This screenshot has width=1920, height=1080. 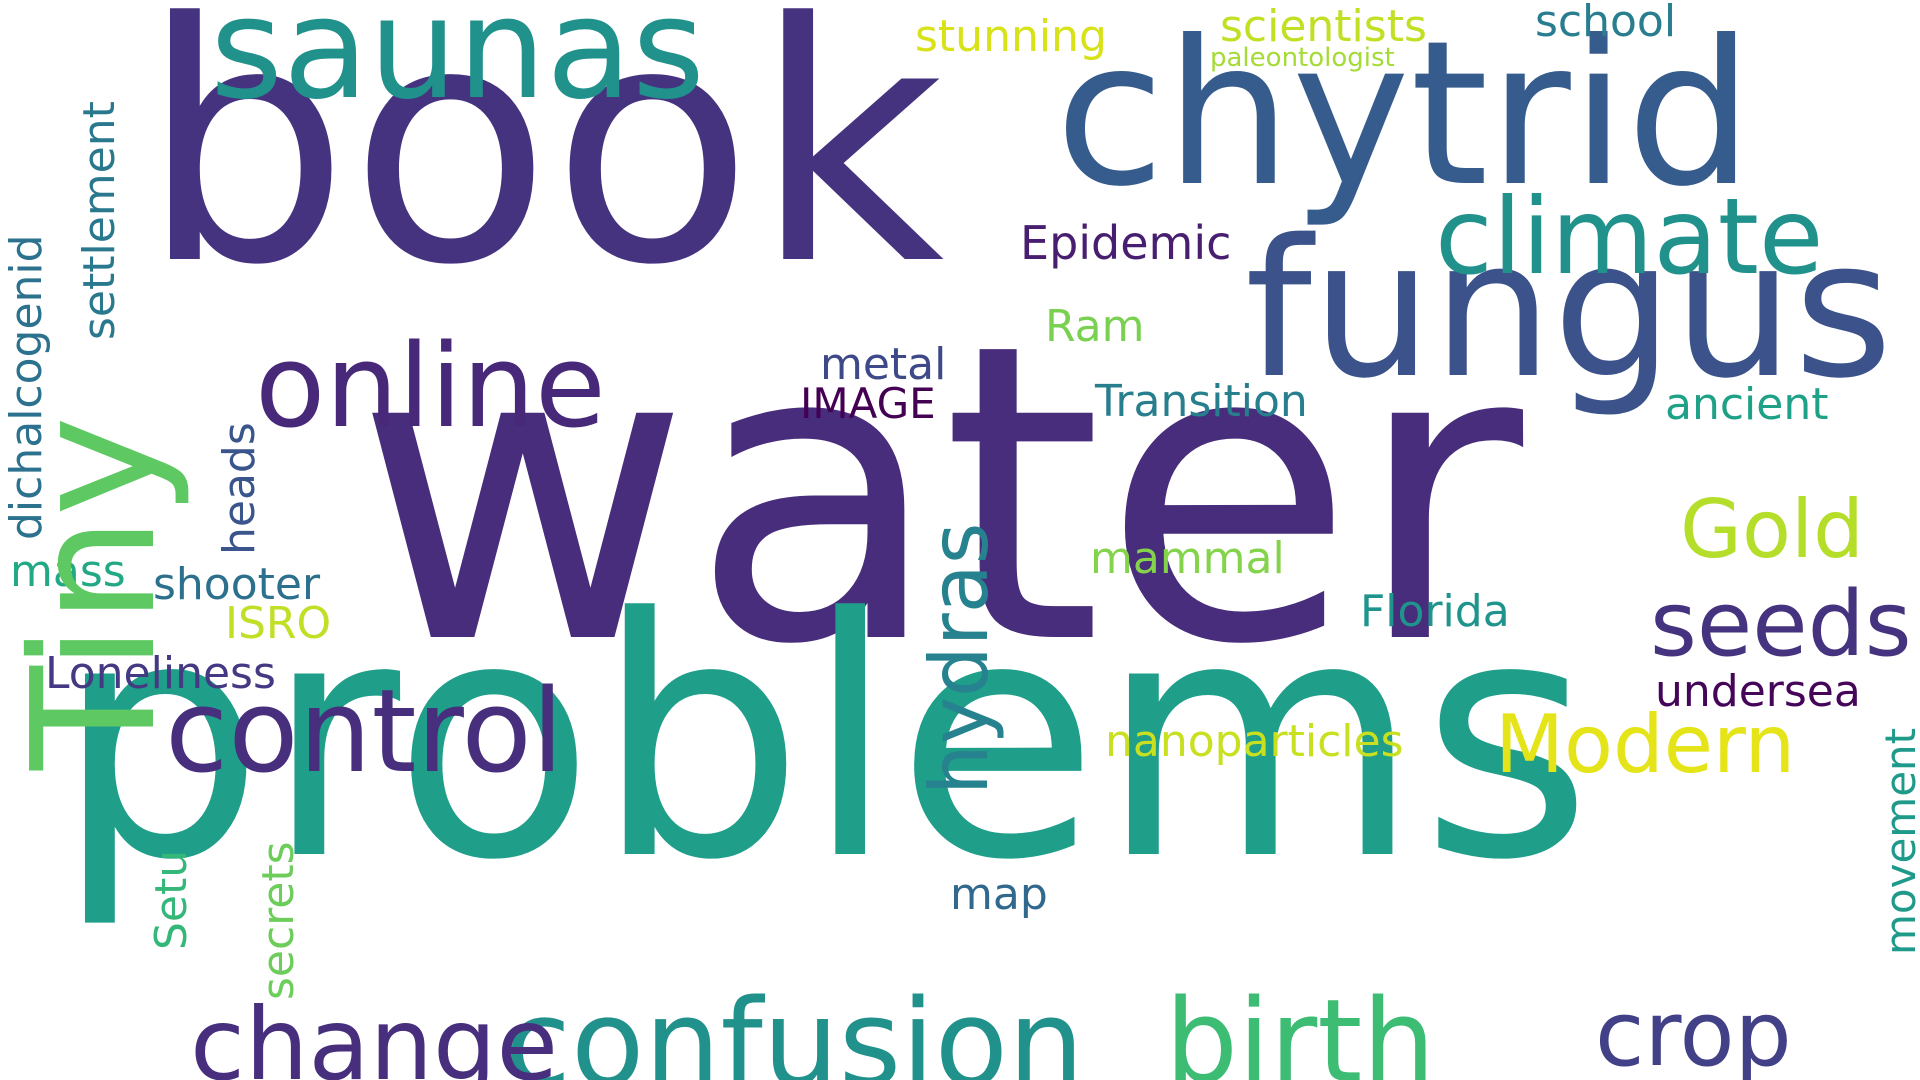 What do you see at coordinates (1323, 26) in the screenshot?
I see `word-scientists: scientists` at bounding box center [1323, 26].